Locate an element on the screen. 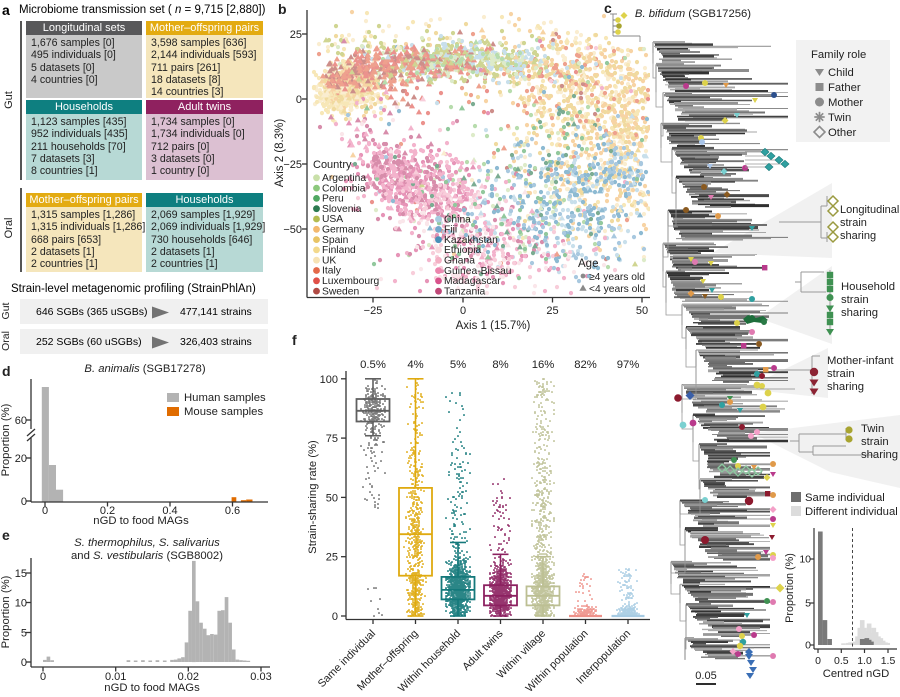 Image resolution: width=900 pixels, height=697 pixels. svg-text: 5% is located at coordinates (458, 365).